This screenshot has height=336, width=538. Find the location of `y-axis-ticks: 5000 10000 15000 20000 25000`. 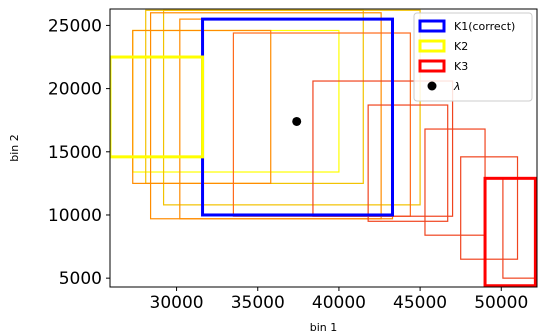

y-axis-ticks: 5000 10000 15000 20000 25000 is located at coordinates (79, 152).